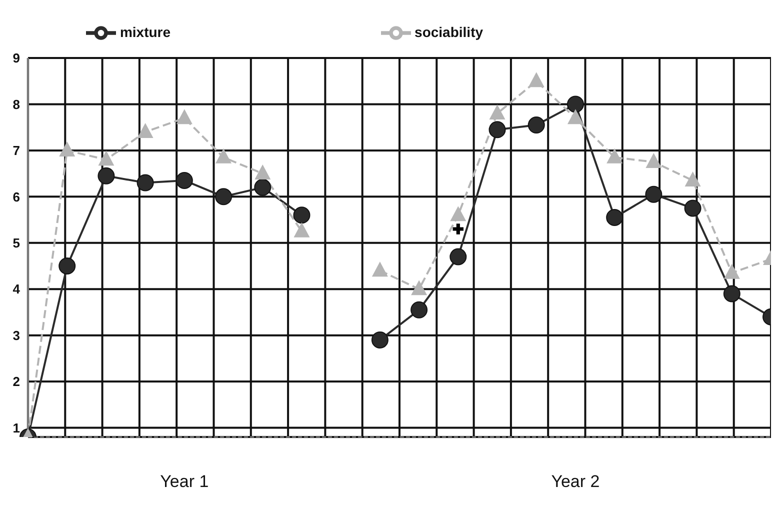  What do you see at coordinates (16, 289) in the screenshot?
I see `y-tick-label: 4` at bounding box center [16, 289].